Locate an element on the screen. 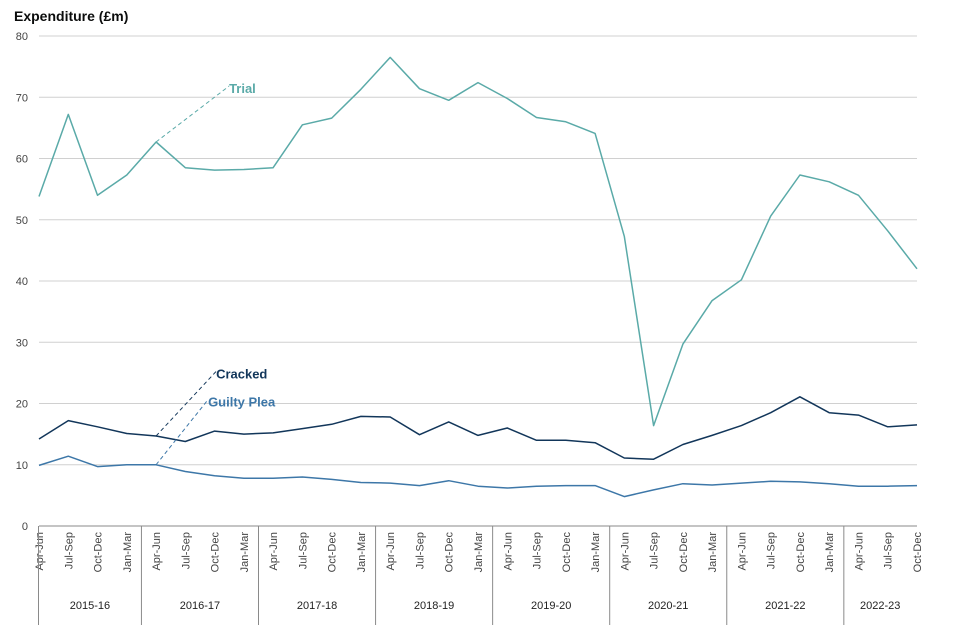 This screenshot has width=960, height=640. series-label-cracked: Cracked is located at coordinates (241, 373).